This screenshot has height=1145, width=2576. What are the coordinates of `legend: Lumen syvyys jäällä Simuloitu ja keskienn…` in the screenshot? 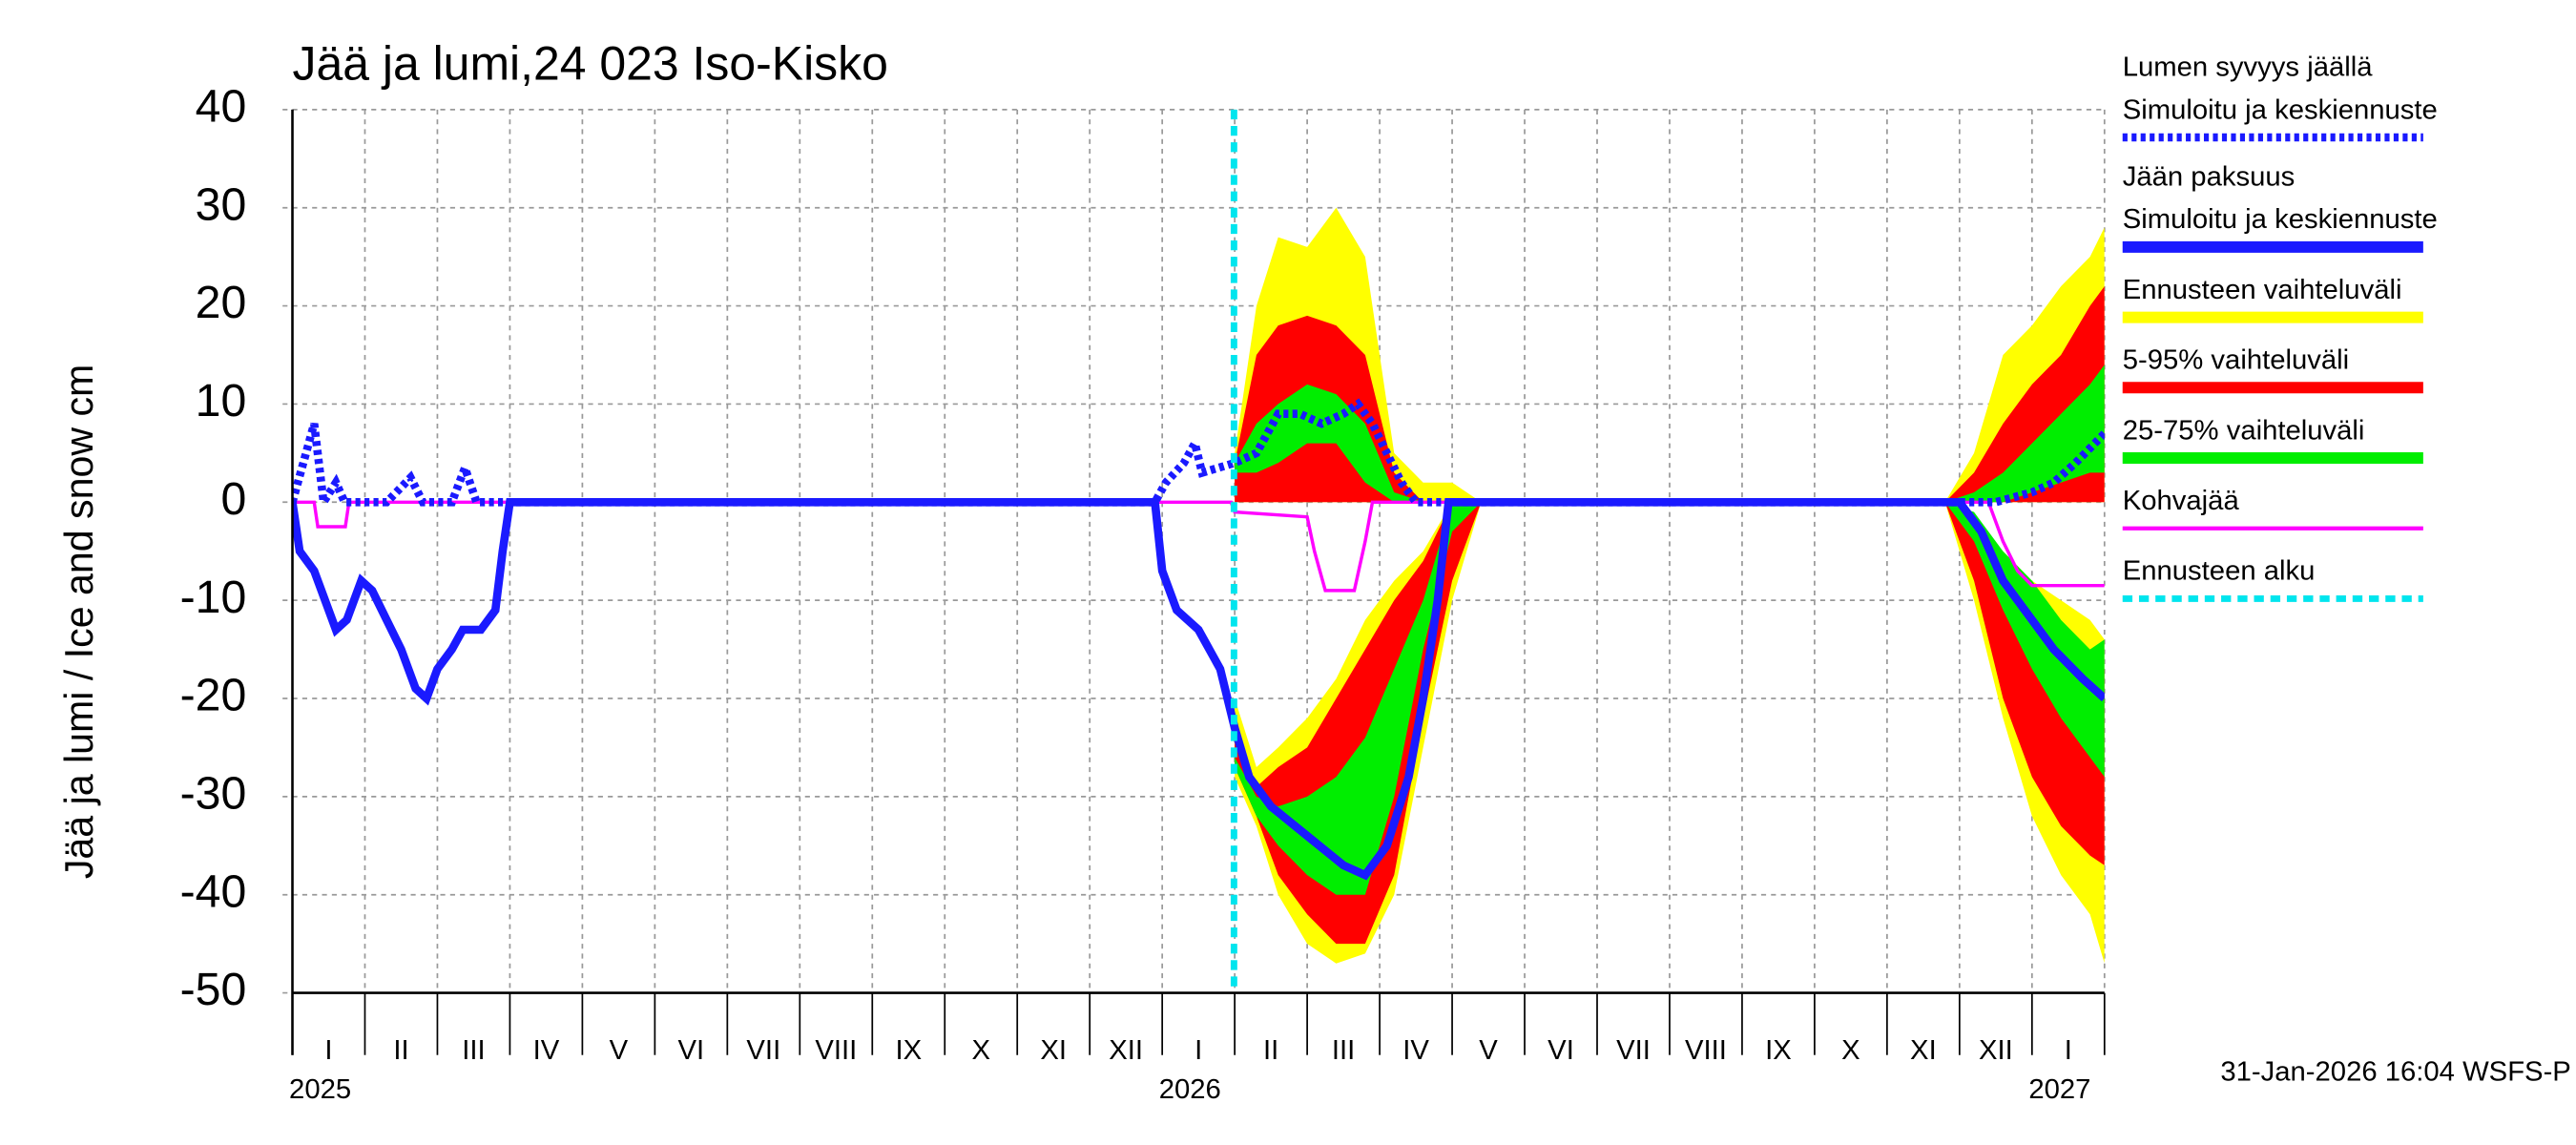 It's located at (2280, 327).